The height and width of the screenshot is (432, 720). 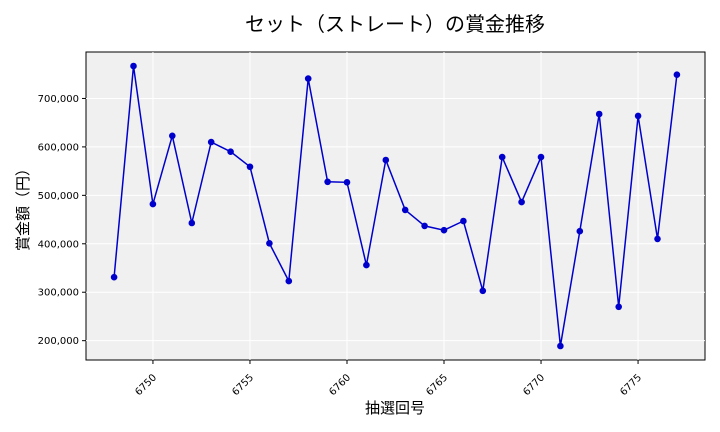 What do you see at coordinates (23, 206) in the screenshot?
I see `y-axis-label: 賞金額（円）` at bounding box center [23, 206].